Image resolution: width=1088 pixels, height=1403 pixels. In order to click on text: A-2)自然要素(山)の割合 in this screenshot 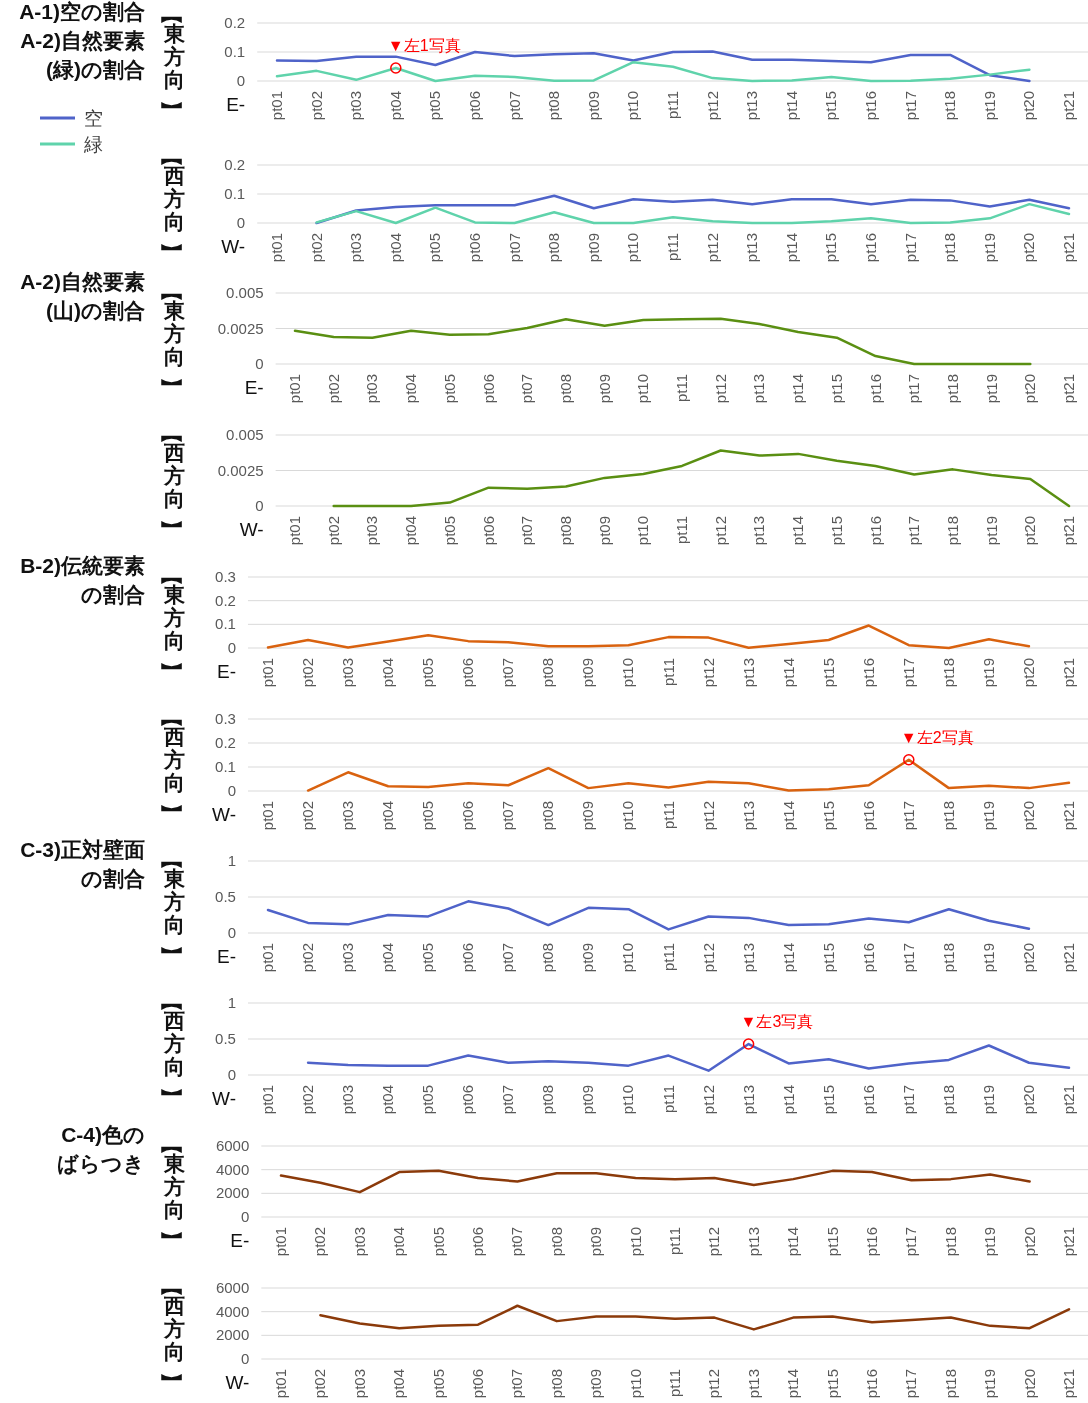, I will do `click(82, 296)`.